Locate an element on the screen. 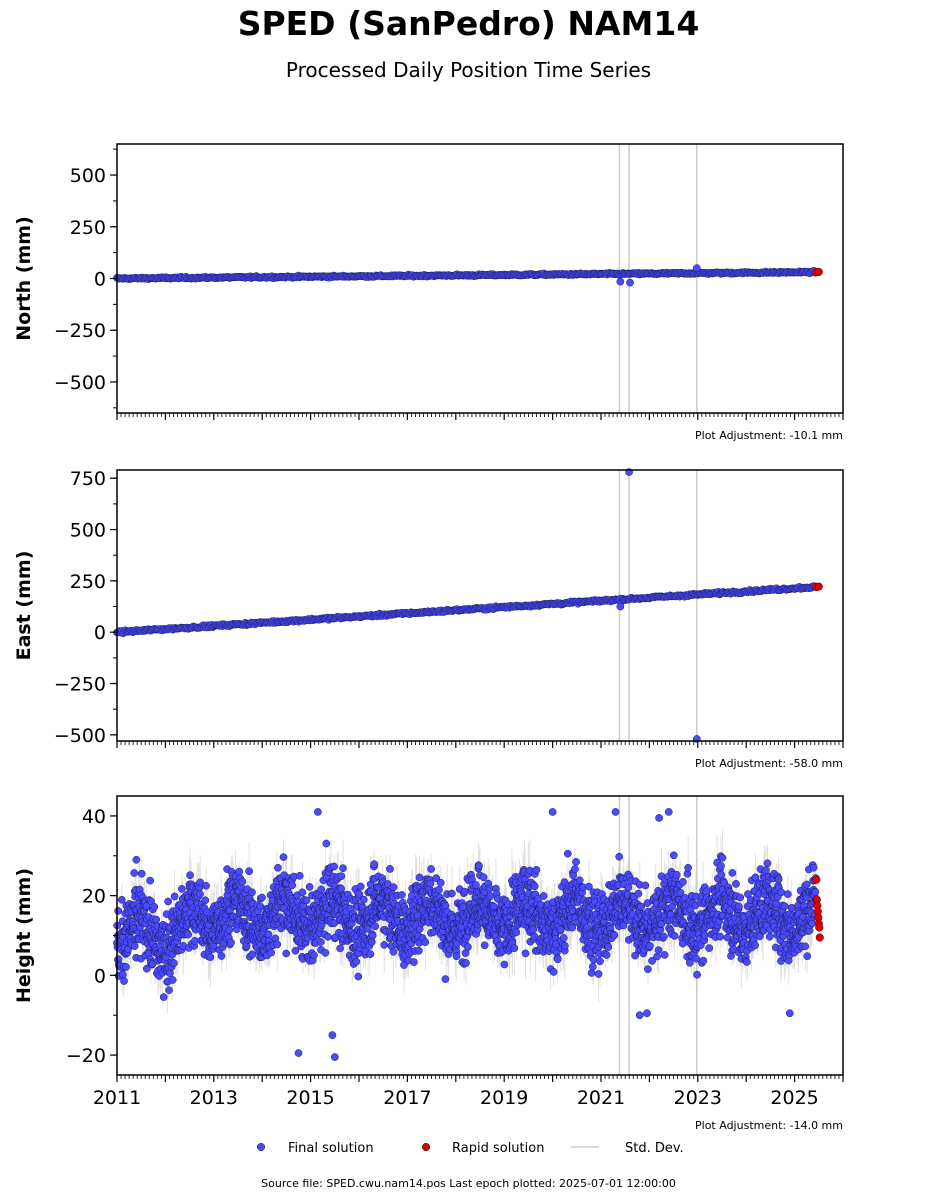 This screenshot has width=937, height=1200. chart-title: SPED (SanPedro) NAM14 is located at coordinates (468, 23).